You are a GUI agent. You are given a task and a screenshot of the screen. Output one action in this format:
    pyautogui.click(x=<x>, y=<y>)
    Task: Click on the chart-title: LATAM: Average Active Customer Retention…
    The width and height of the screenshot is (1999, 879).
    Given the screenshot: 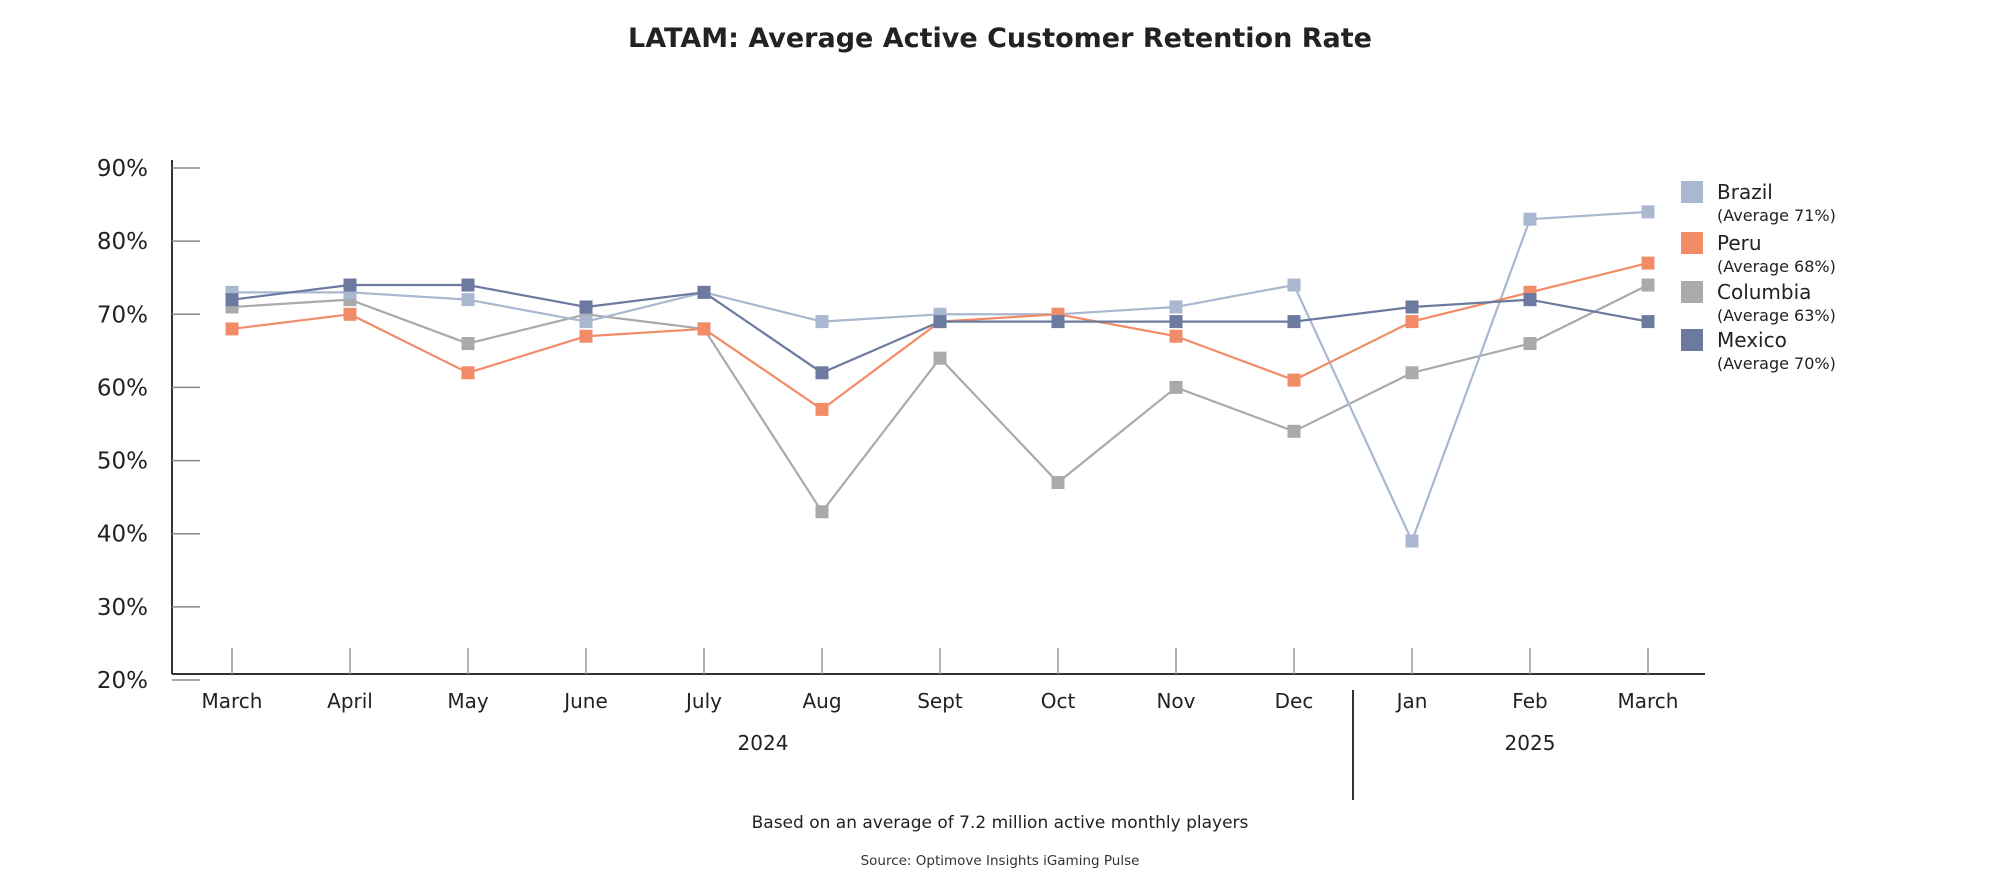 What is the action you would take?
    pyautogui.click(x=1000, y=38)
    